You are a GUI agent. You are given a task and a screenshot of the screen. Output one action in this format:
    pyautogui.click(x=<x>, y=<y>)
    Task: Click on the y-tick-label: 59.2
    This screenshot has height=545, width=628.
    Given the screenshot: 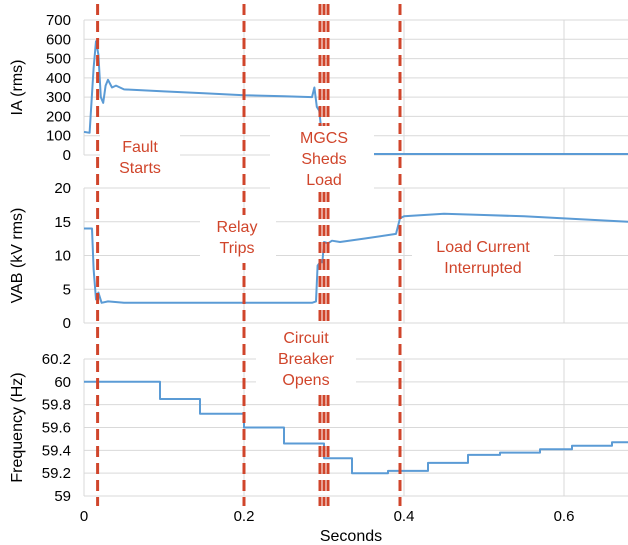 What is the action you would take?
    pyautogui.click(x=56, y=473)
    